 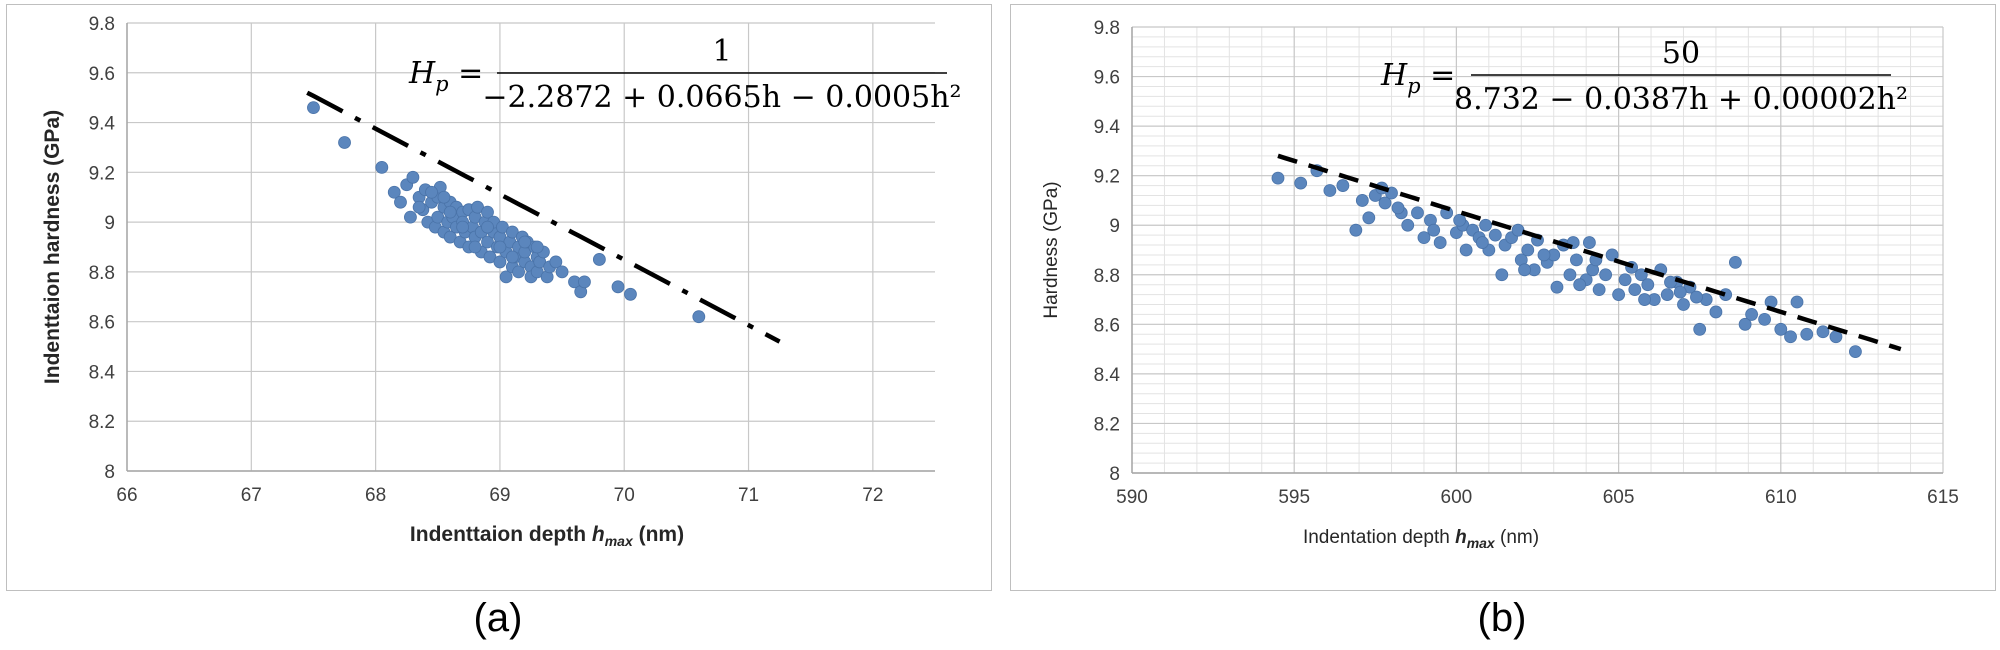 I want to click on equation-numerator: 1, so click(x=721, y=51).